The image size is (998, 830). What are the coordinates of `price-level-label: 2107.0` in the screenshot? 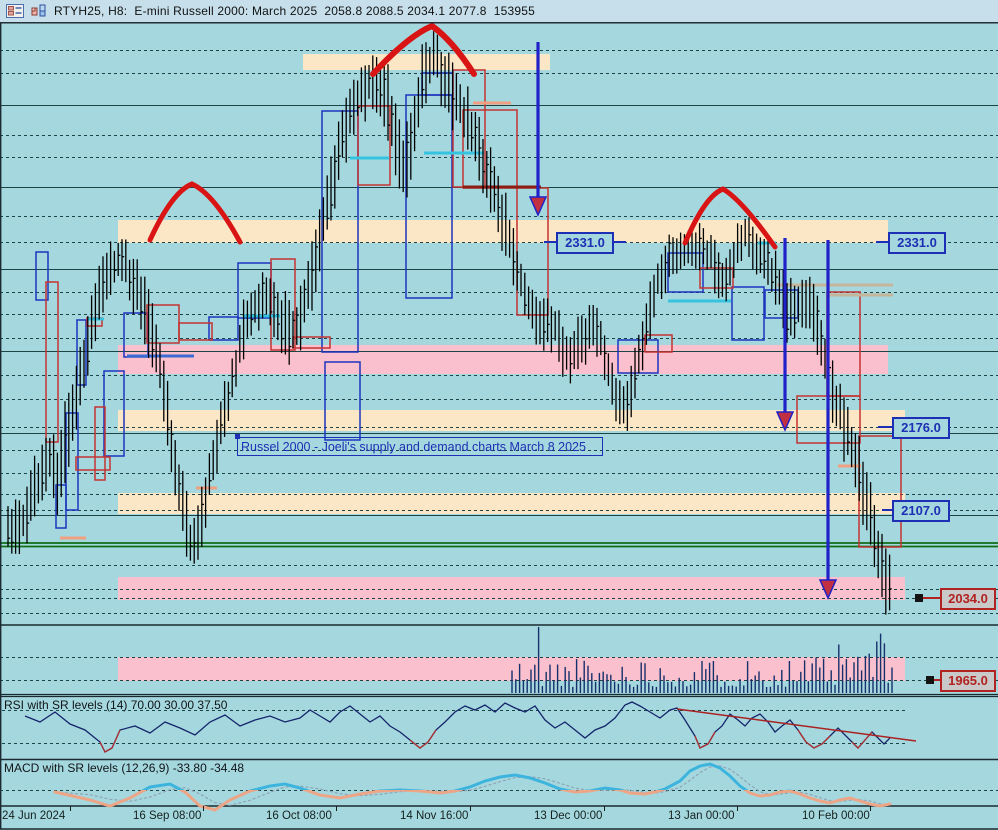 It's located at (921, 511).